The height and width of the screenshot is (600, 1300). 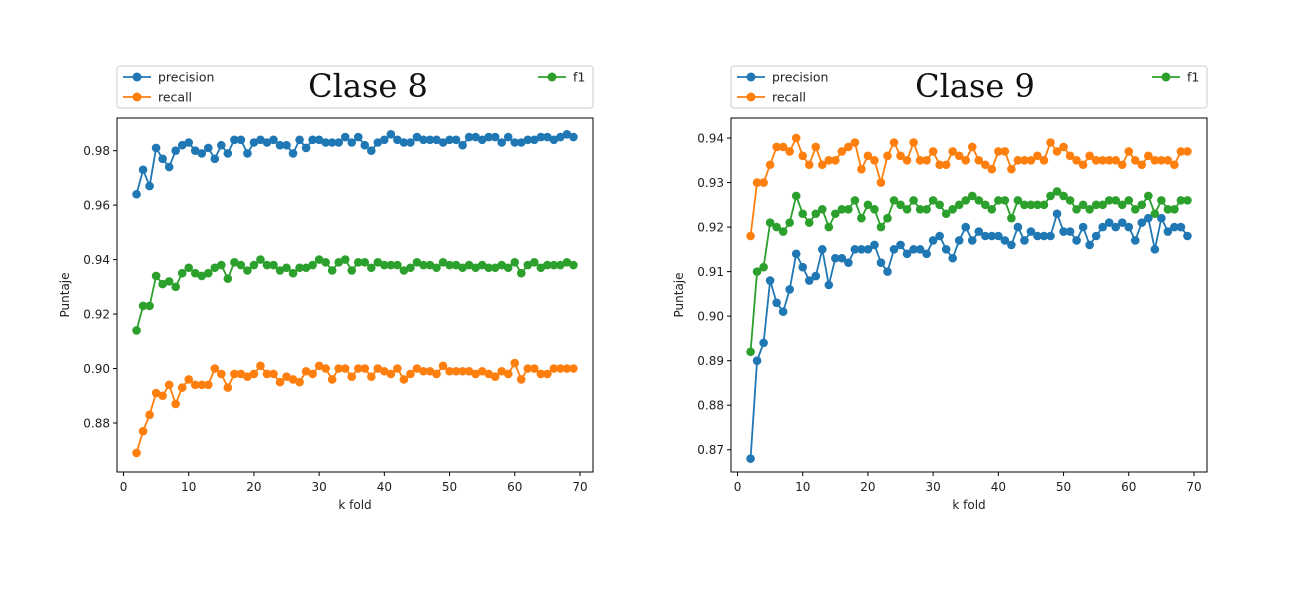 I want to click on chart-title: Clase 8, so click(x=368, y=86).